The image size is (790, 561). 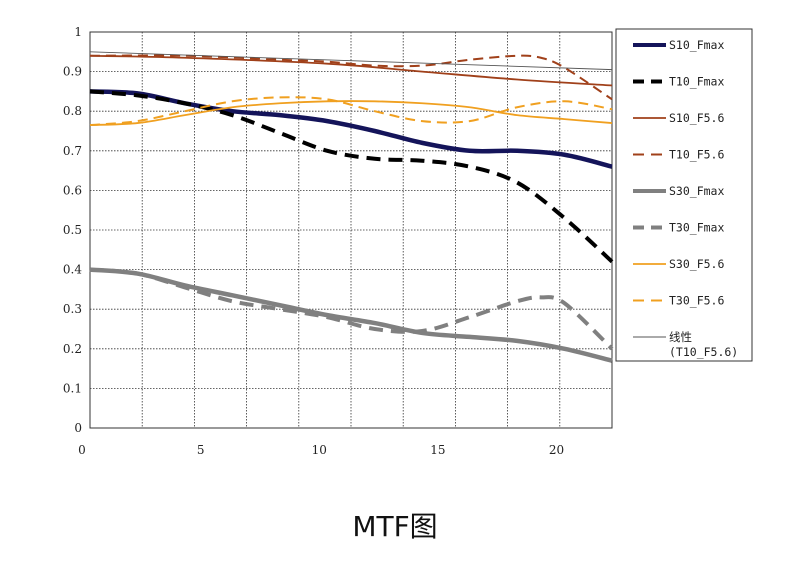 What do you see at coordinates (351, 61) in the screenshot?
I see `series-line--` at bounding box center [351, 61].